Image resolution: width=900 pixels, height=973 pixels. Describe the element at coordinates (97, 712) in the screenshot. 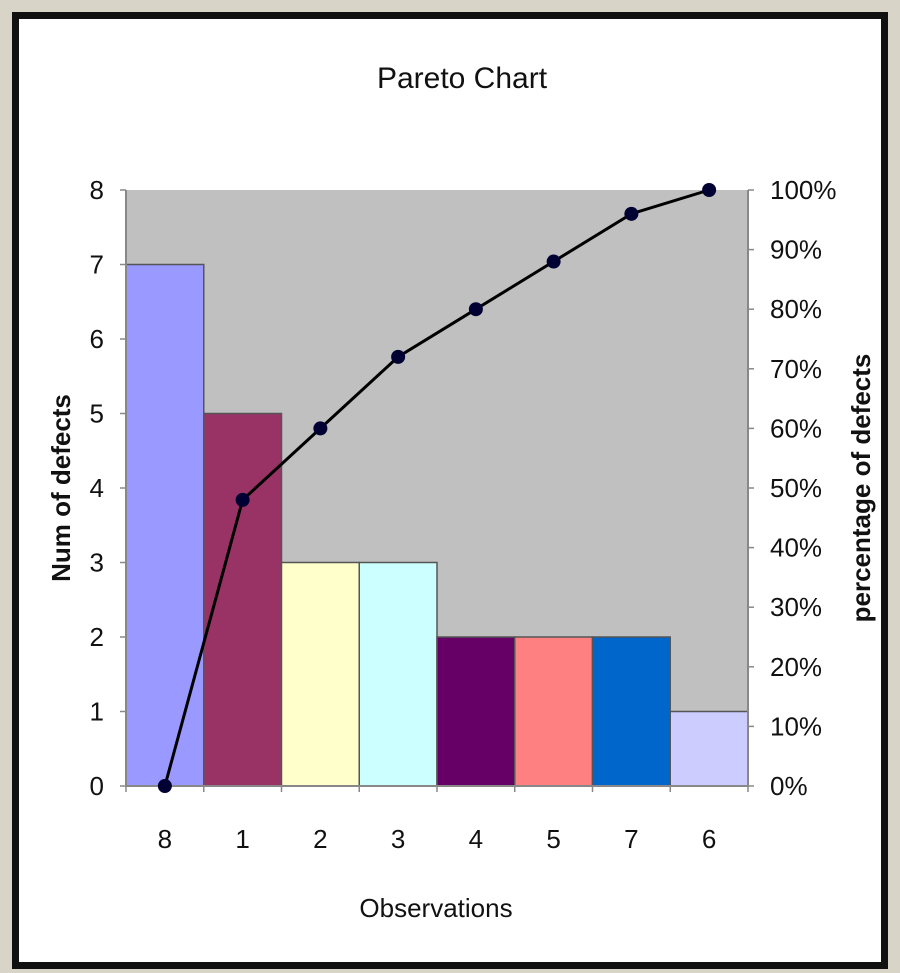

I see `y-tick-label: 1` at that location.